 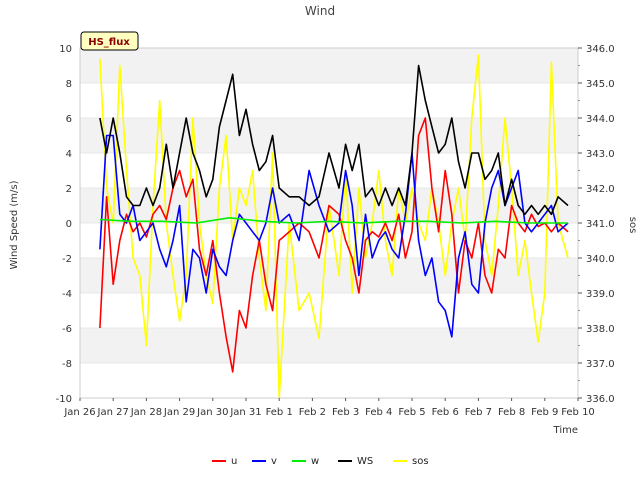 What do you see at coordinates (600, 224) in the screenshot?
I see `y-right-tick-label: 341.0` at bounding box center [600, 224].